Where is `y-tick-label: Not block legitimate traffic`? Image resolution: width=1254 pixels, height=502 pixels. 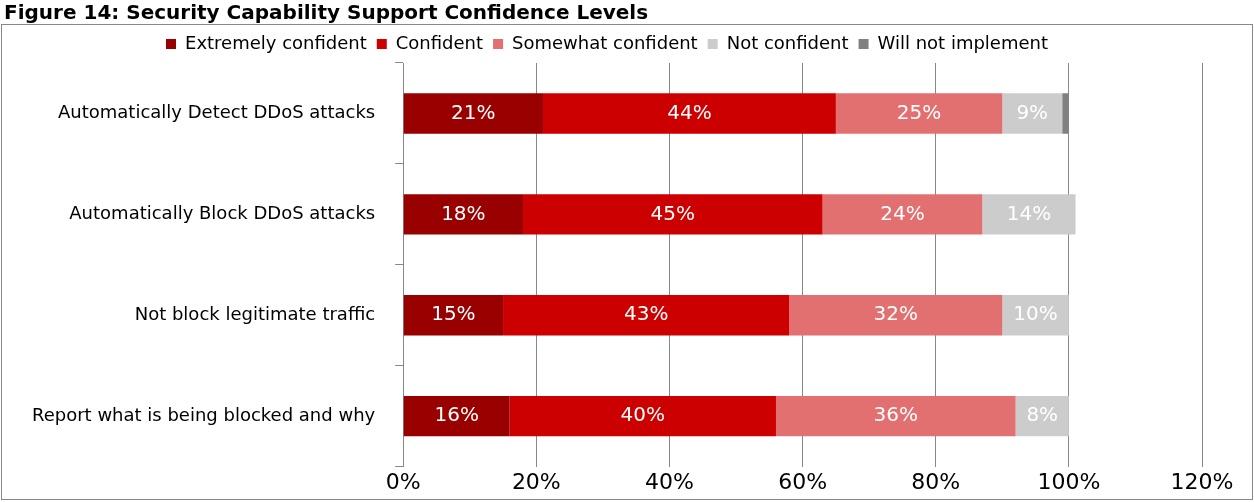 y-tick-label: Not block legitimate traffic is located at coordinates (255, 313).